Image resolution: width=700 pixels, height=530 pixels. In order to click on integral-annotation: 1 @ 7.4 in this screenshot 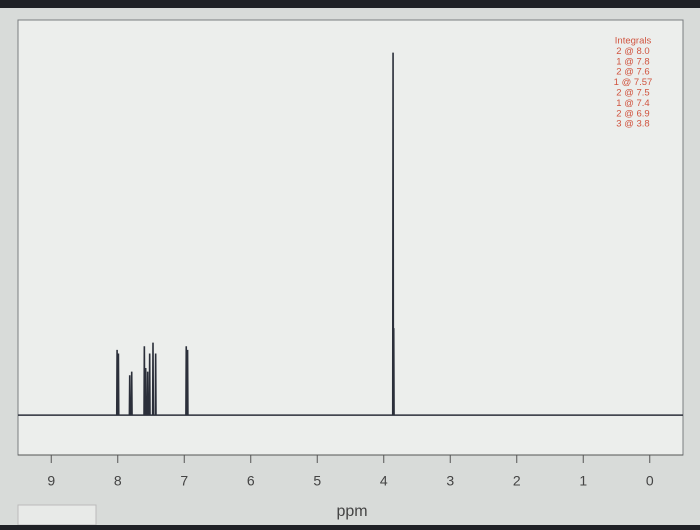, I will do `click(632, 103)`.